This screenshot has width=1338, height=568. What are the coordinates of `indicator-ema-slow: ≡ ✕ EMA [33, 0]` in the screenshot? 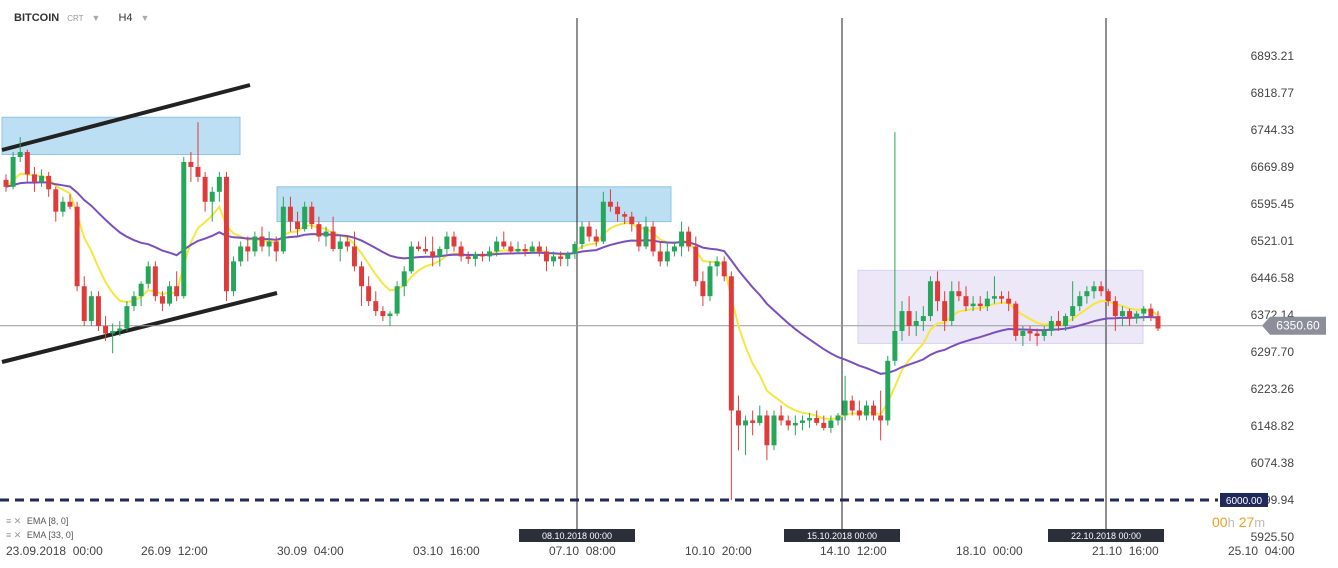 It's located at (39, 535).